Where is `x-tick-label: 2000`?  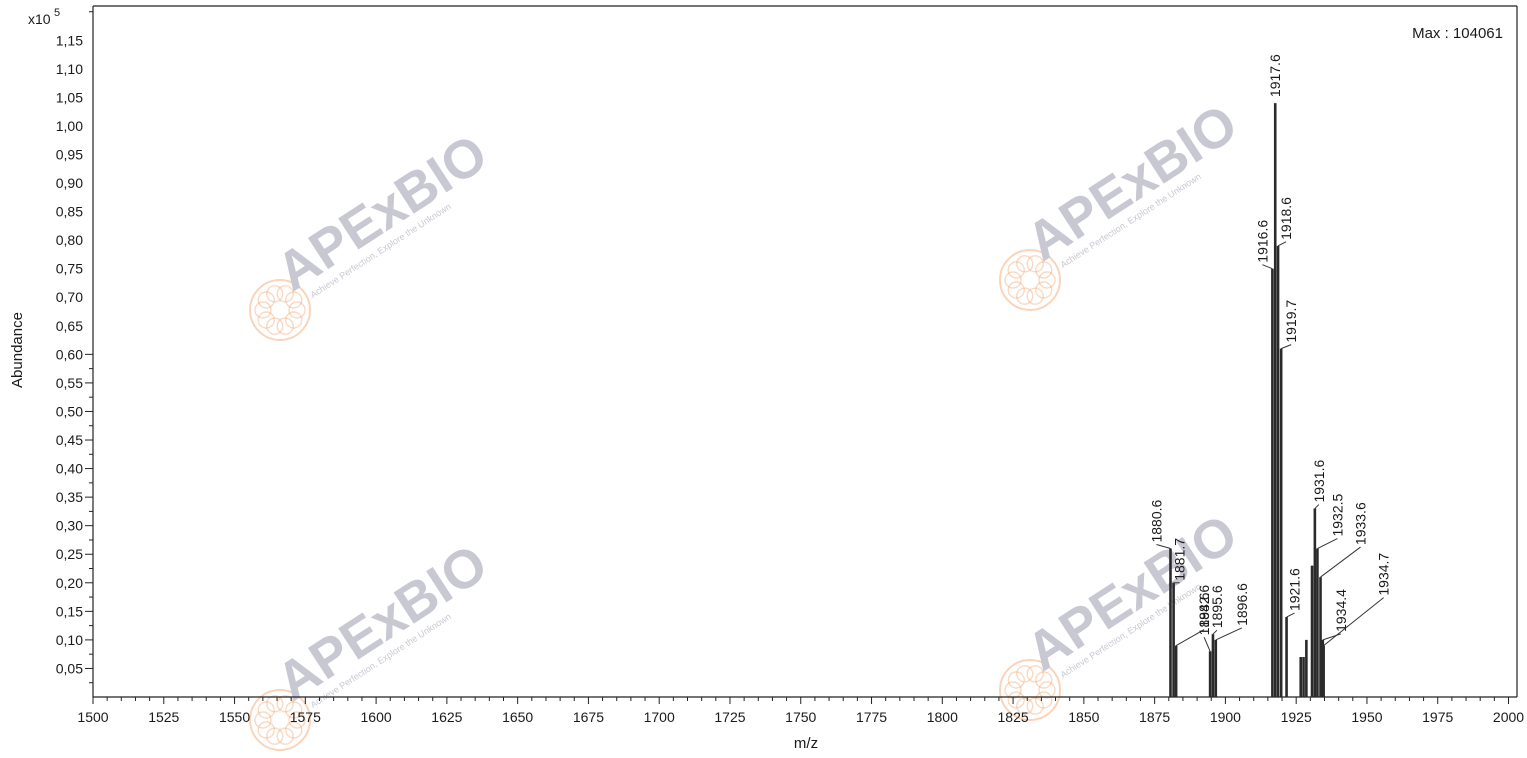 x-tick-label: 2000 is located at coordinates (1508, 717).